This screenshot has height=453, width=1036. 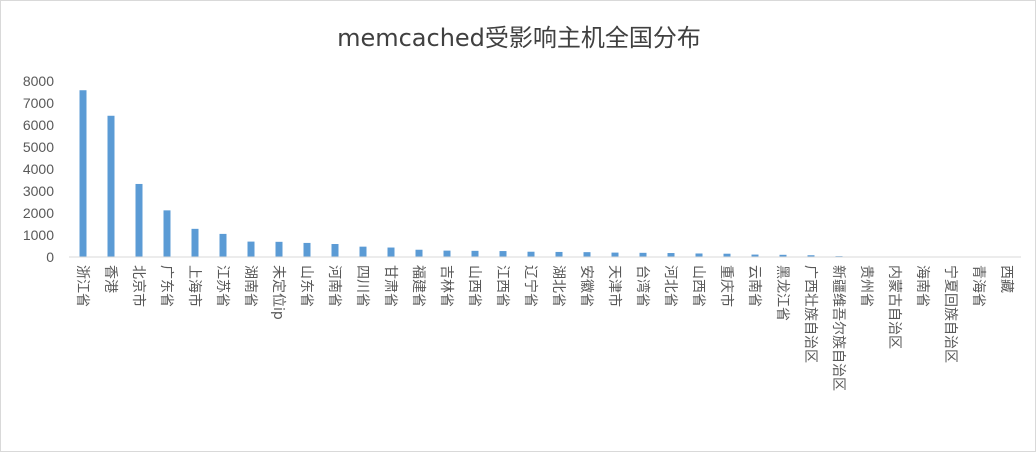 I want to click on y-tick-label: 2000, so click(x=38, y=213).